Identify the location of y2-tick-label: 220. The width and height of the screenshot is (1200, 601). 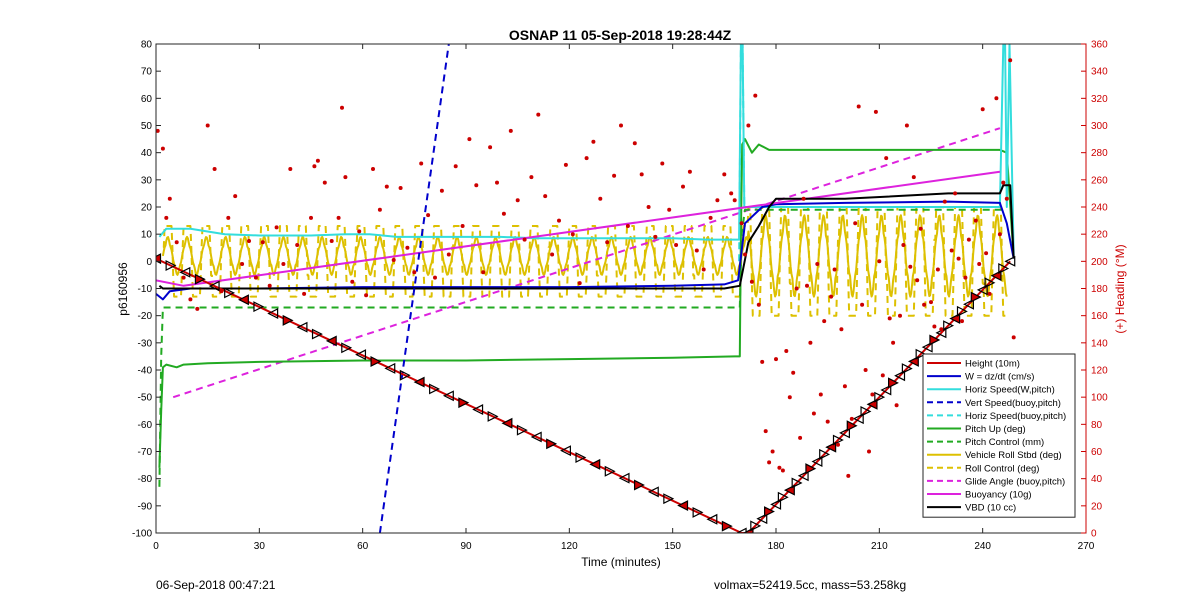
(1099, 235).